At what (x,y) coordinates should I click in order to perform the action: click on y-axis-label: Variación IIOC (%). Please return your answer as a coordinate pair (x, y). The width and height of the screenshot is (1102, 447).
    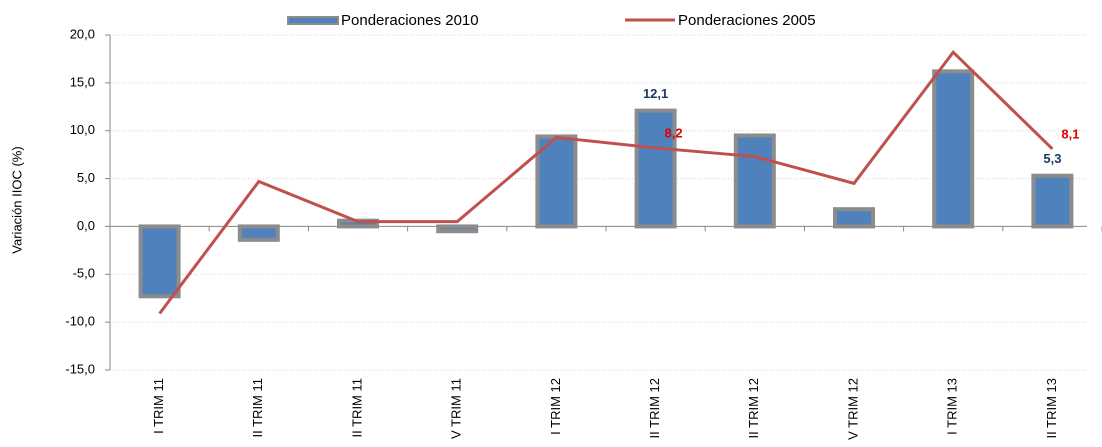
    Looking at the image, I should click on (16, 199).